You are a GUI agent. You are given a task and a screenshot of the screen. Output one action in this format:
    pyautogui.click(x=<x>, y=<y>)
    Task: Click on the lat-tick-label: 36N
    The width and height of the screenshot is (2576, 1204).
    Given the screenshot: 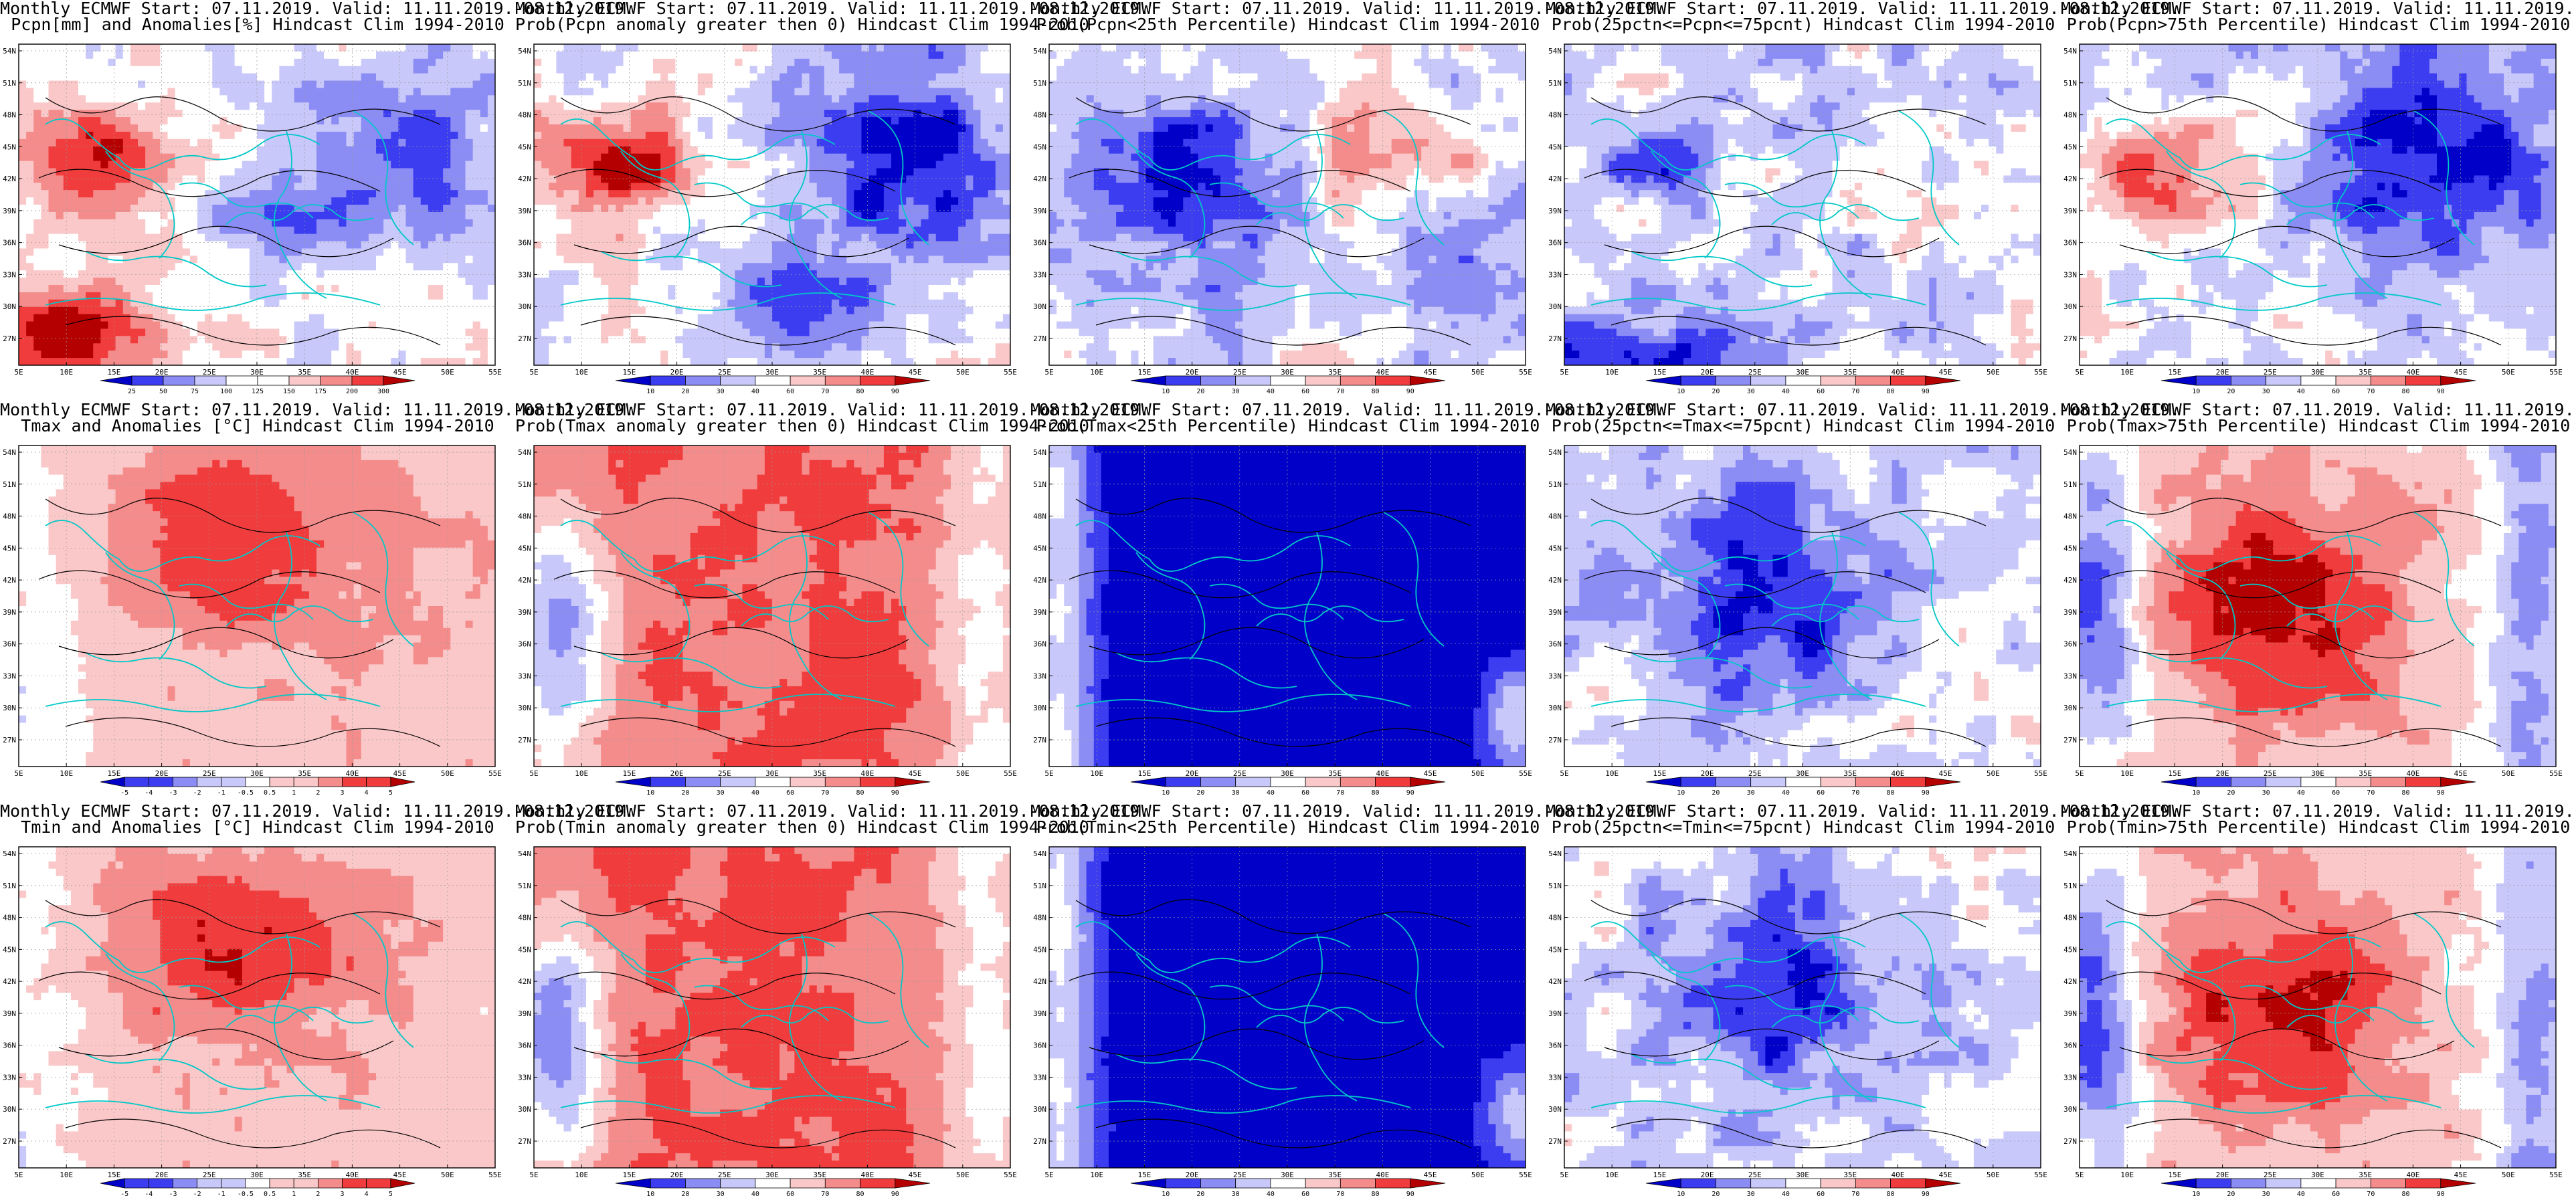 What is the action you would take?
    pyautogui.click(x=524, y=644)
    